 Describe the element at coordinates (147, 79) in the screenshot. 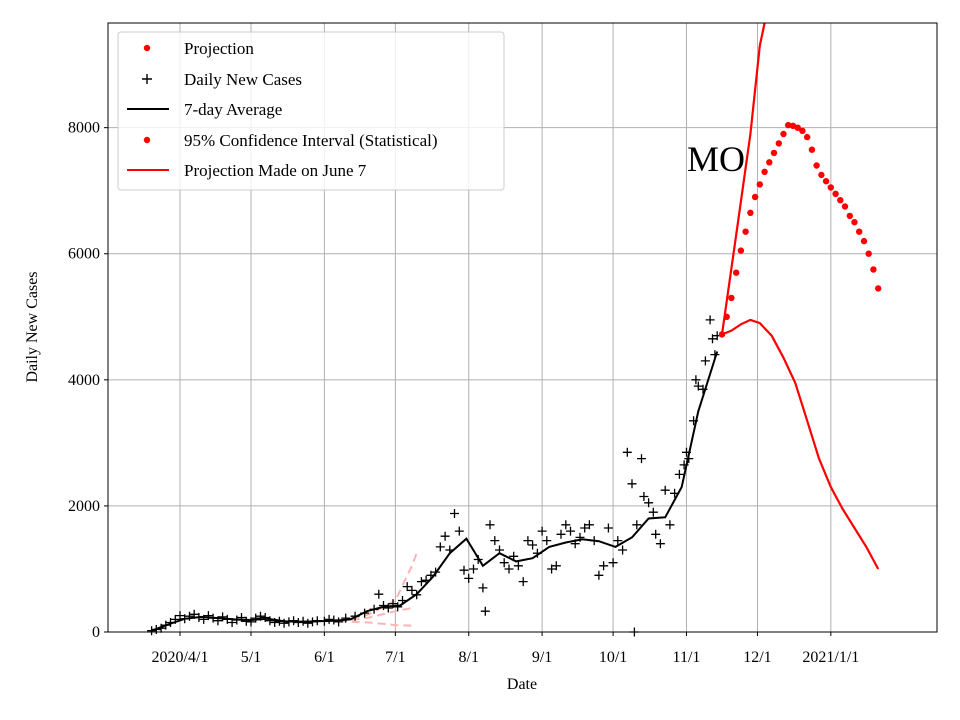

I see `legend-marker-daily-cases` at that location.